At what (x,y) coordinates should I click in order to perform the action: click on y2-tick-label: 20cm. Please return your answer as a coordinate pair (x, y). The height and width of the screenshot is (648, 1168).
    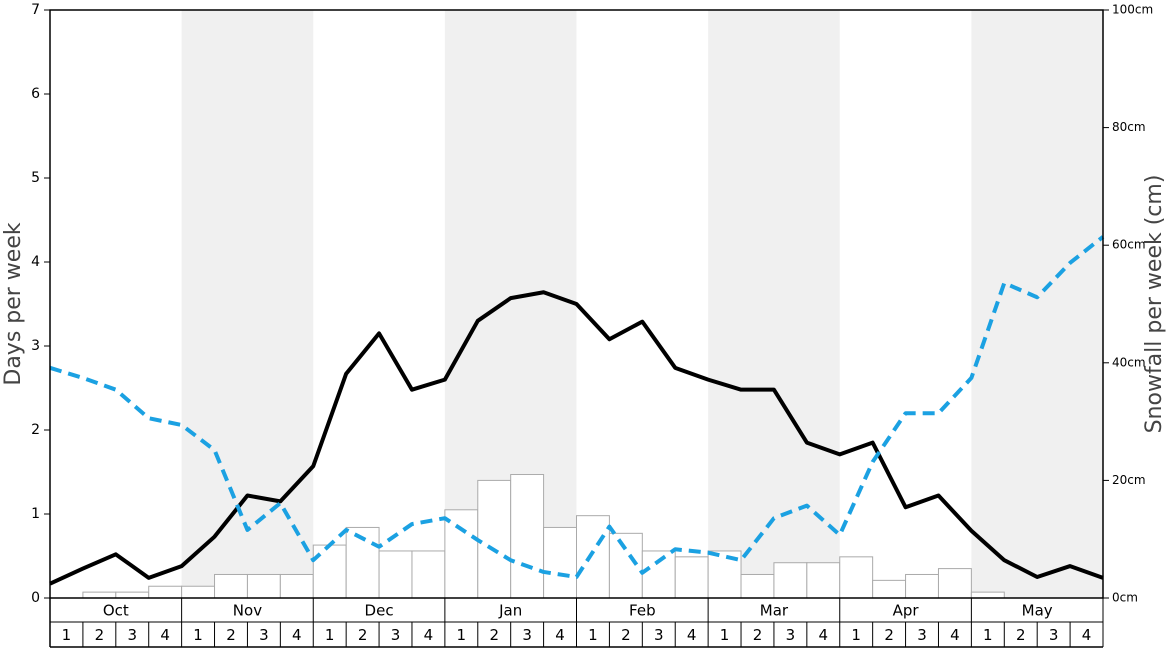
    Looking at the image, I should click on (1129, 480).